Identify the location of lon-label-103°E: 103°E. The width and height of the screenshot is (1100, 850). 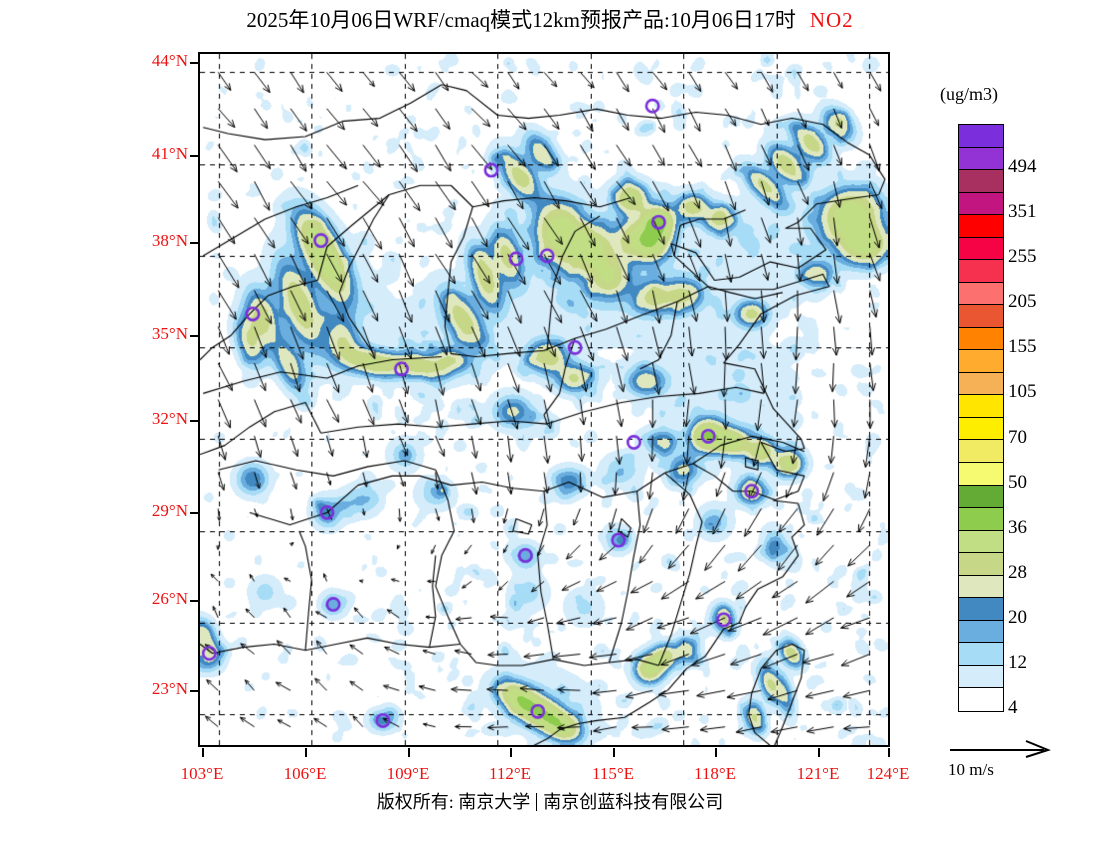
(202, 773).